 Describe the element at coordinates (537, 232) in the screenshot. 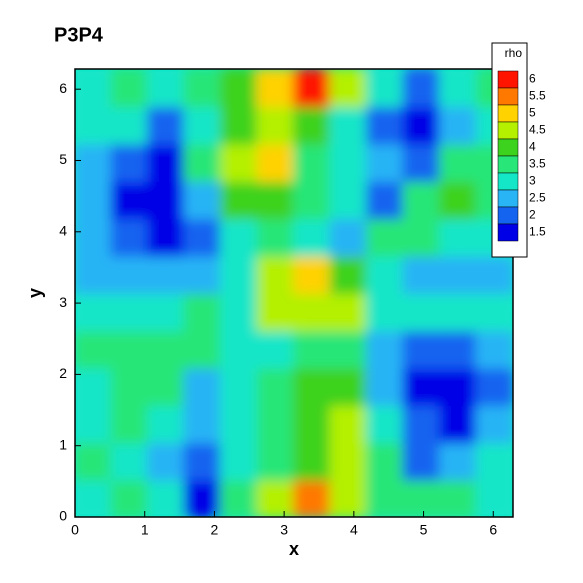

I see `legend-label: 1.5` at that location.